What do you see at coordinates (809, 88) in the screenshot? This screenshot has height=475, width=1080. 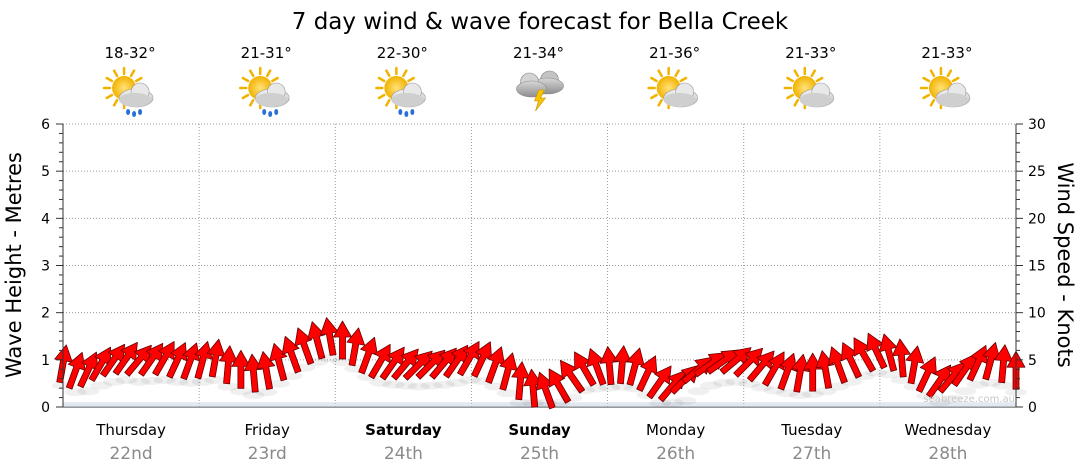 I see `sun-cloud-icon` at bounding box center [809, 88].